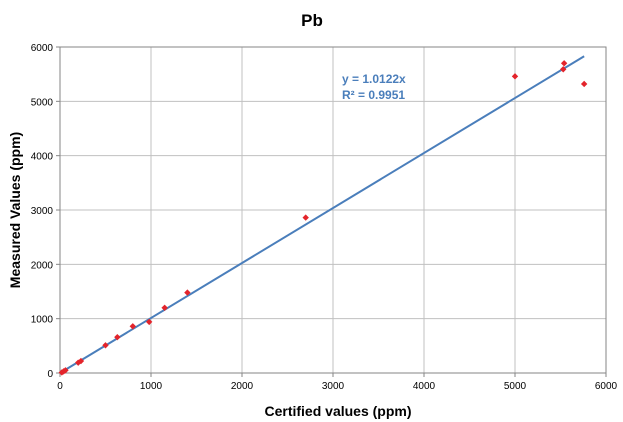 The height and width of the screenshot is (422, 623). Describe the element at coordinates (42, 157) in the screenshot. I see `y-tick-label: 4000` at that location.